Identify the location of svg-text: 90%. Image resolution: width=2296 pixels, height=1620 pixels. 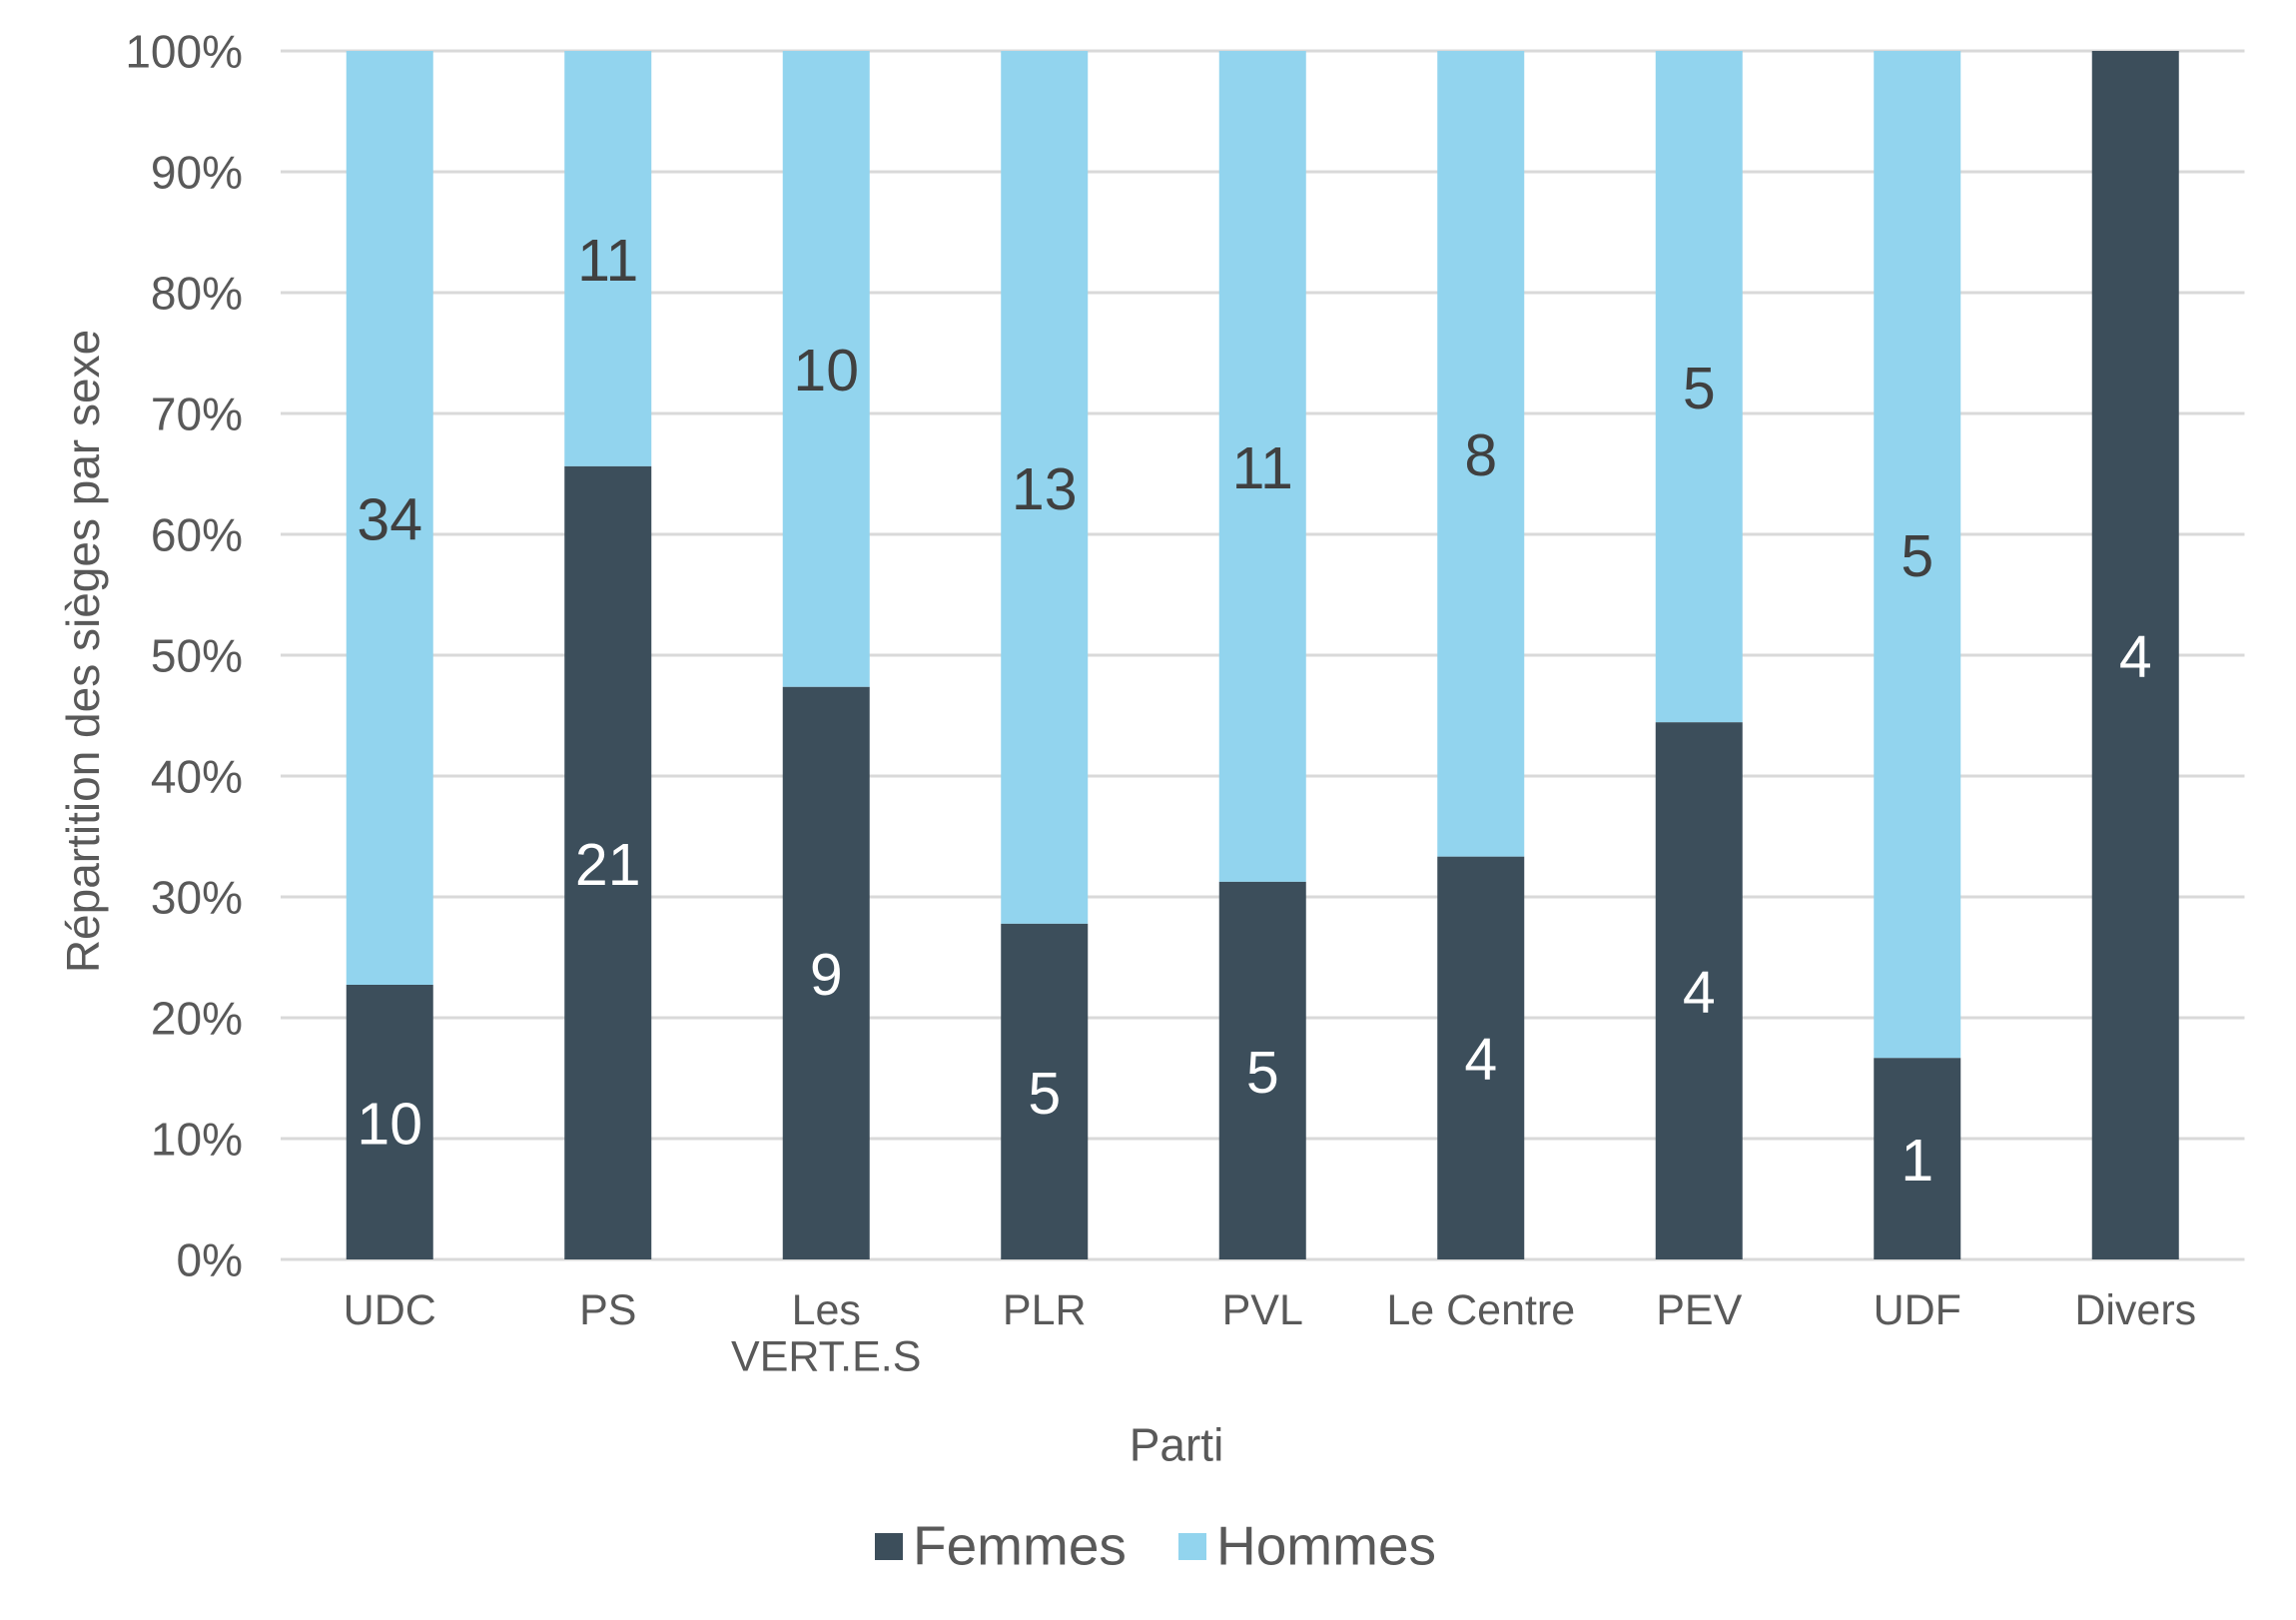
(197, 173).